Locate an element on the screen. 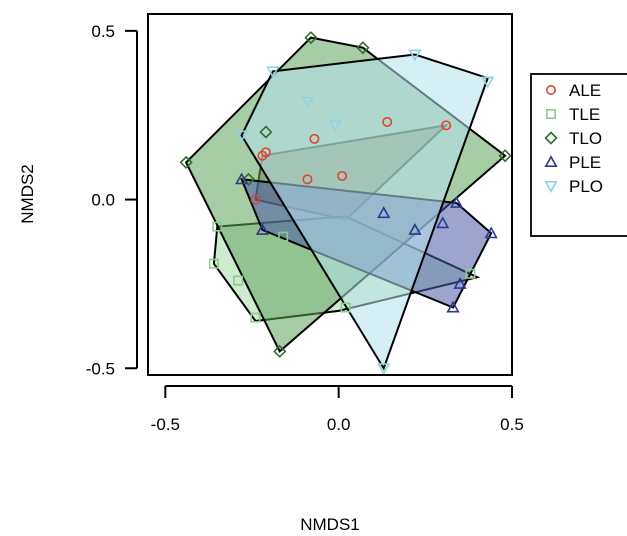 This screenshot has height=536, width=627. y-tick-label: 0.5 is located at coordinates (103, 31).